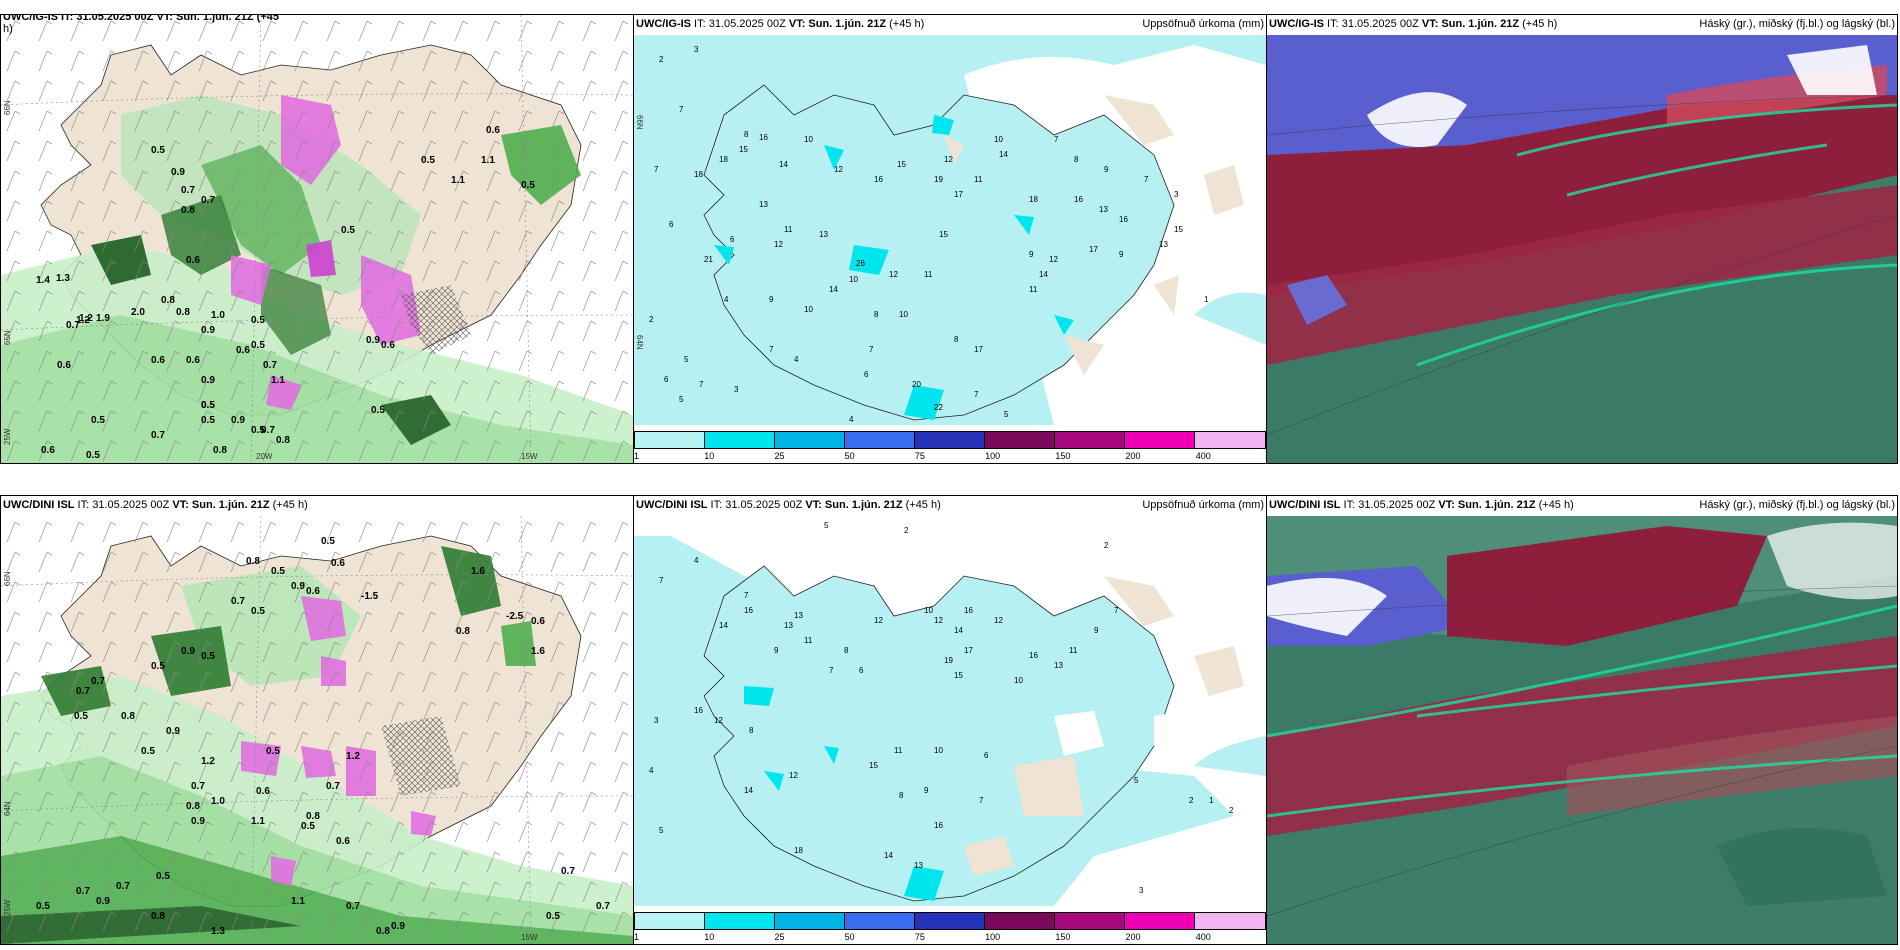  What do you see at coordinates (968, 650) in the screenshot?
I see `precip-value: 17` at bounding box center [968, 650].